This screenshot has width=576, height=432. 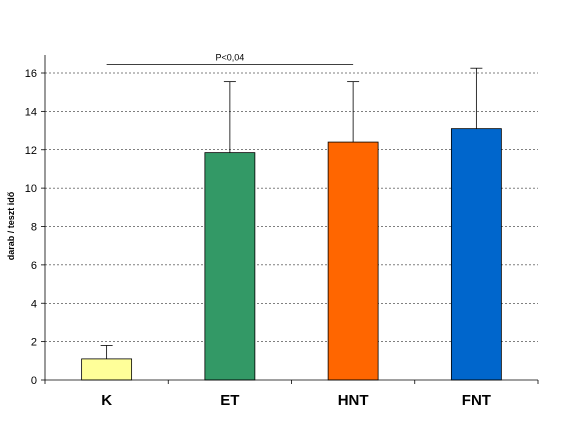 I want to click on bar-hnt, so click(x=353, y=261).